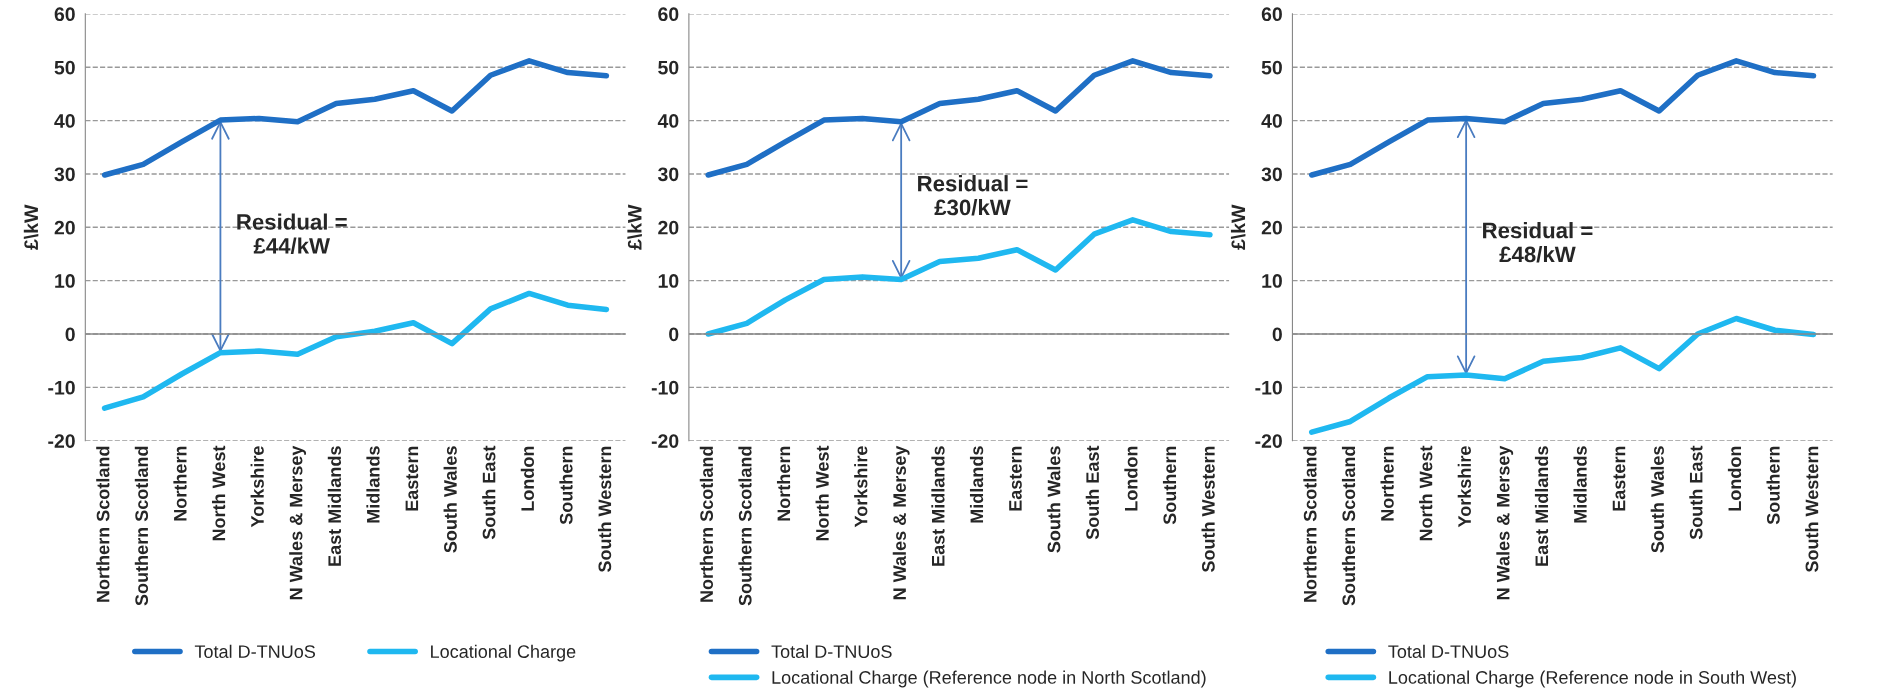  What do you see at coordinates (989, 679) in the screenshot?
I see `legend-label: Locational Charge (Reference node in North Scotland)` at bounding box center [989, 679].